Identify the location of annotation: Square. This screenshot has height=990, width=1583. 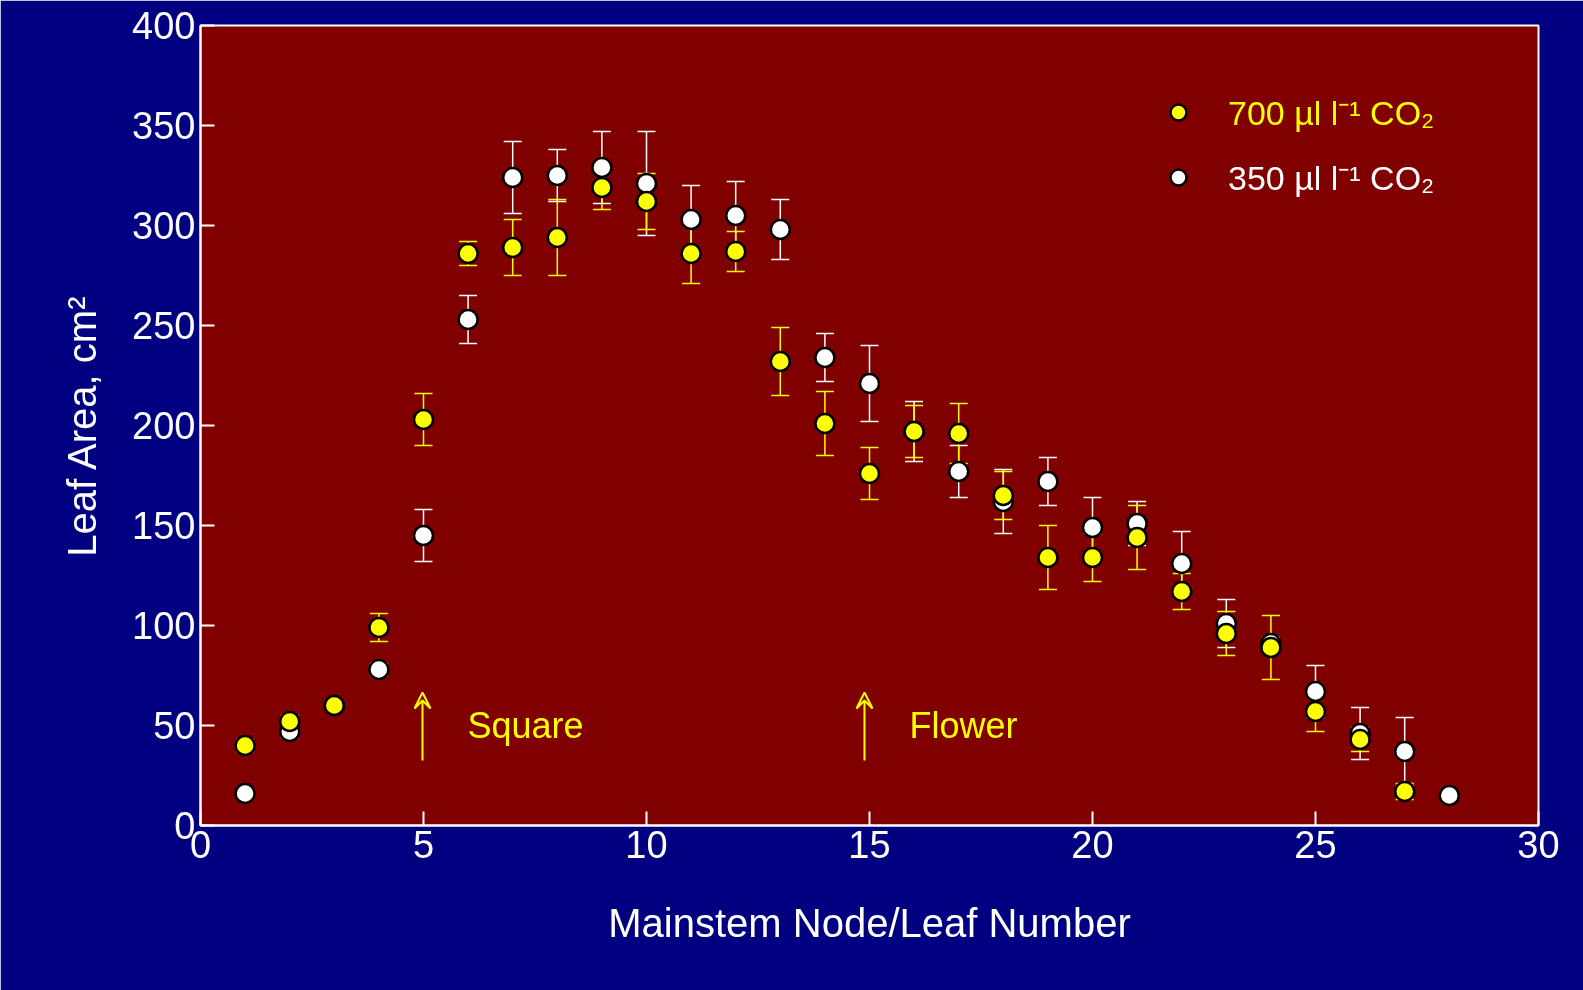
(525, 725).